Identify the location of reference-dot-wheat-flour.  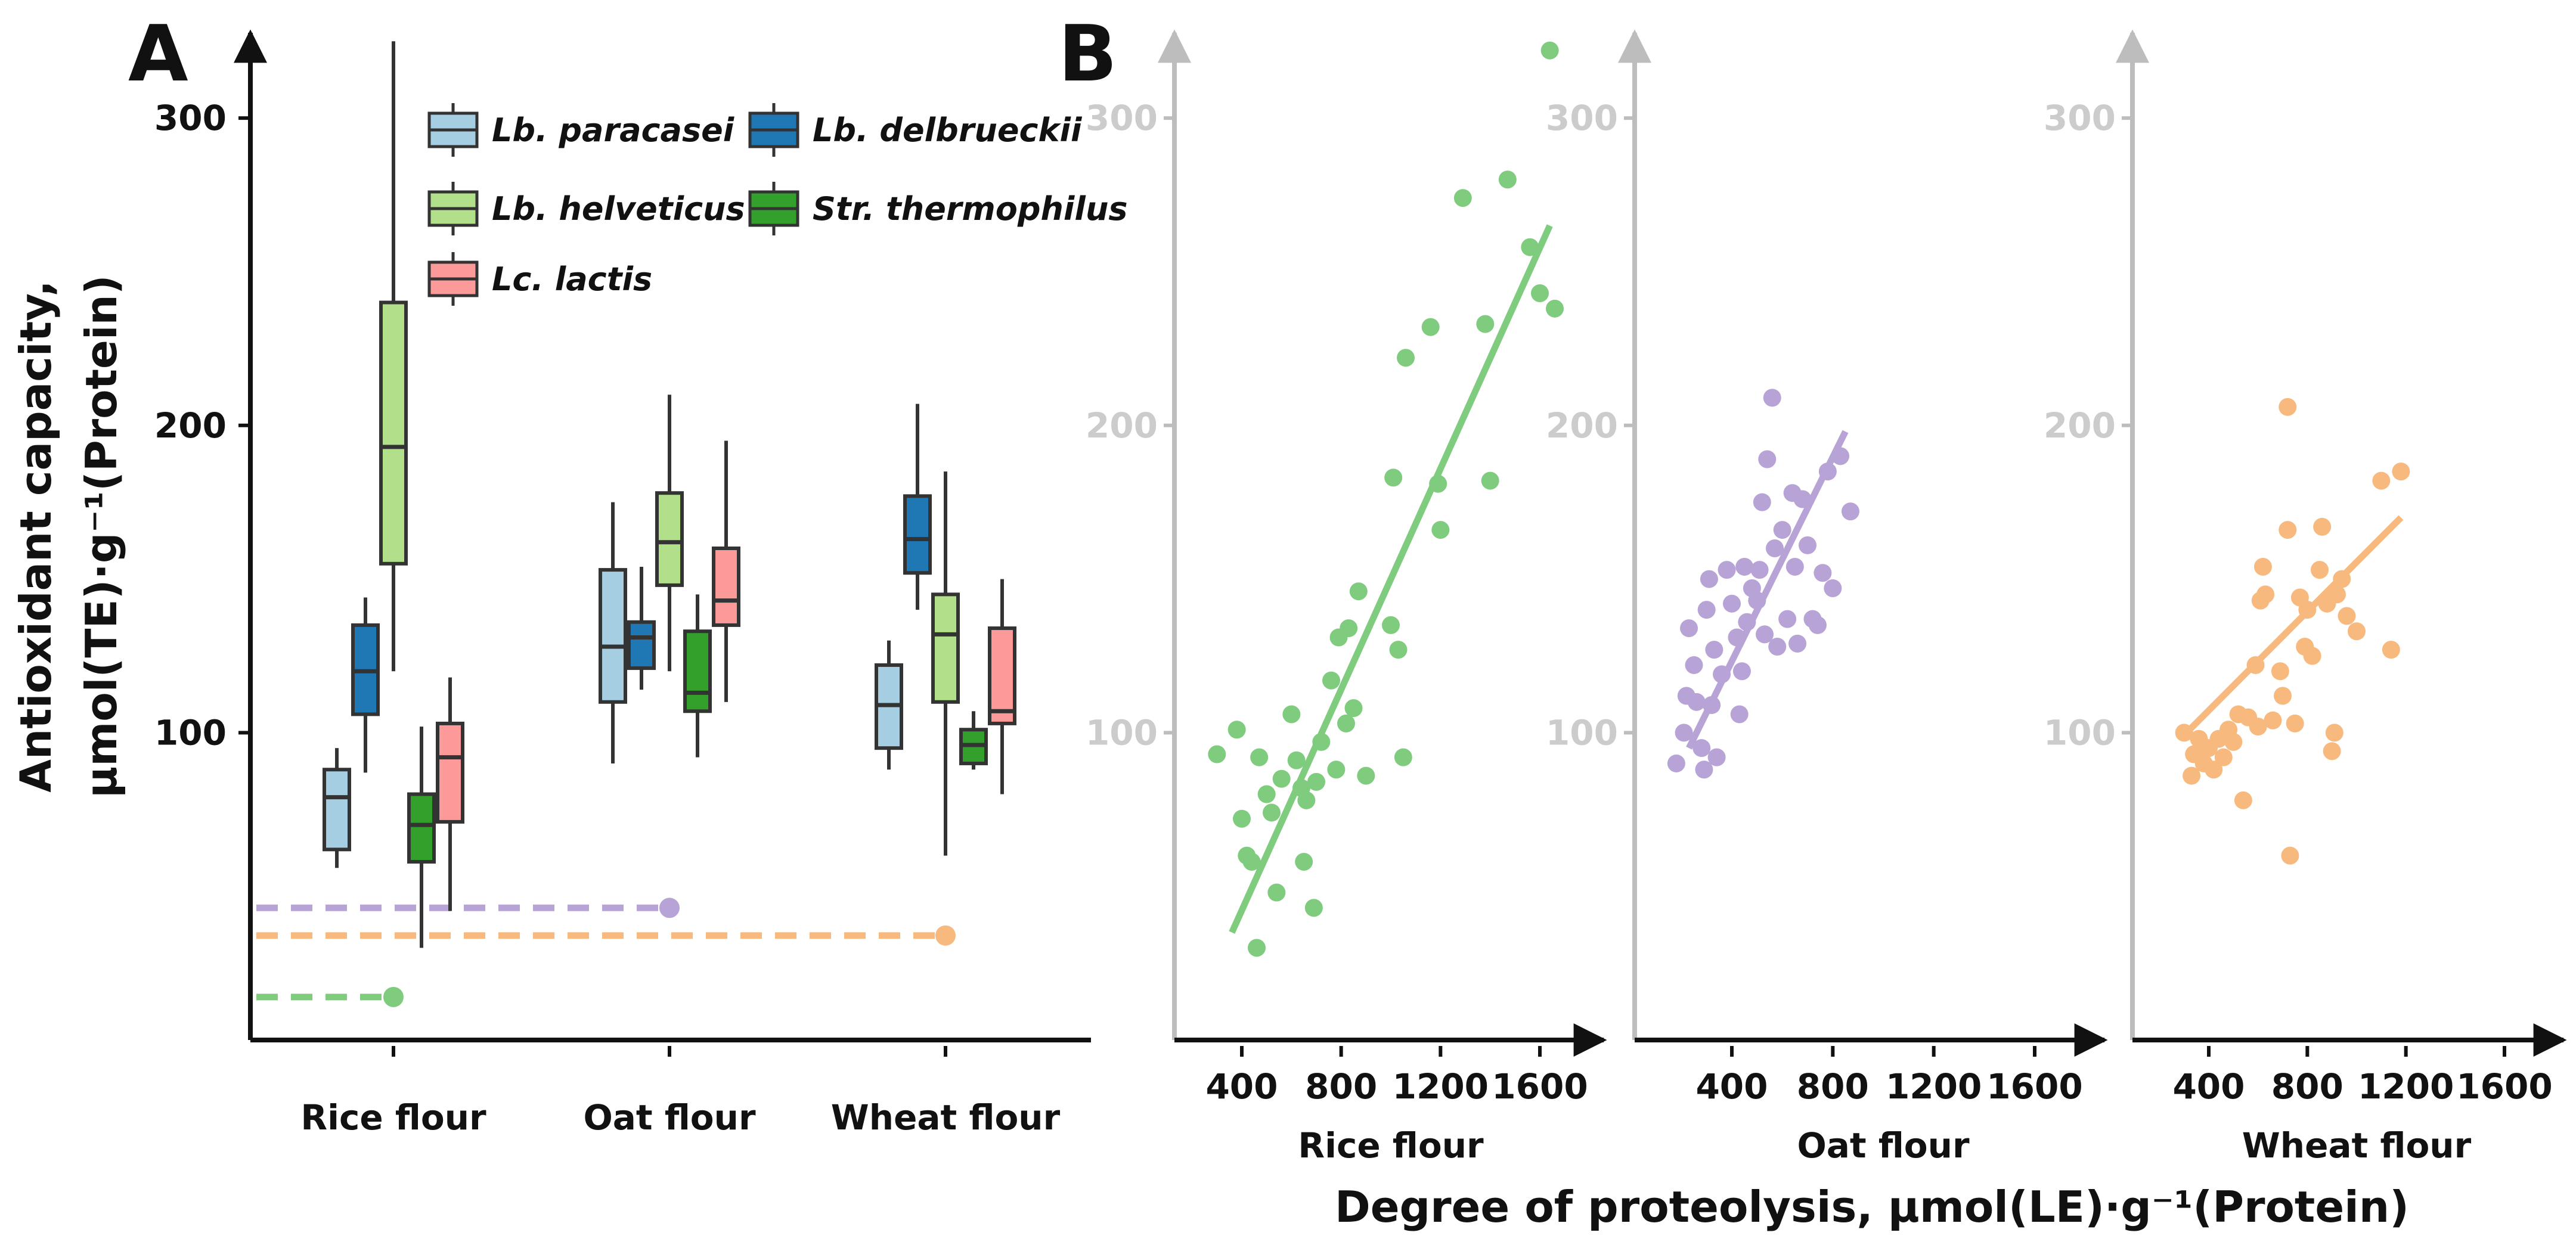
(945, 935).